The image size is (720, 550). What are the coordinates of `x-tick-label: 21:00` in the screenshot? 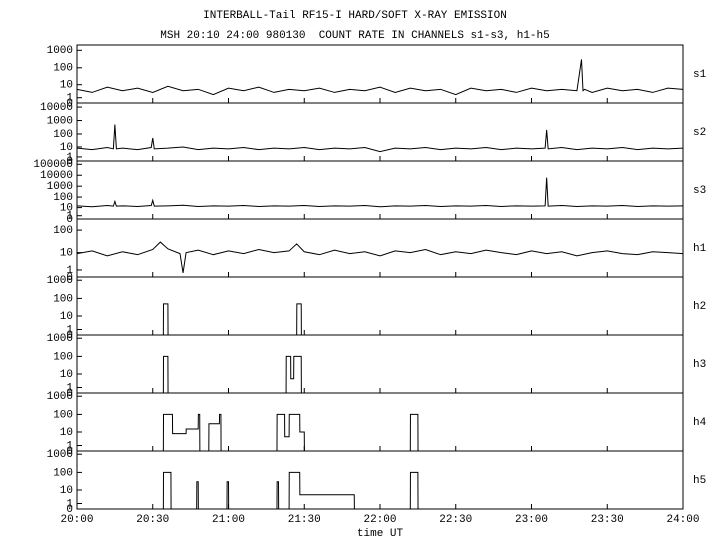 It's located at (228, 520).